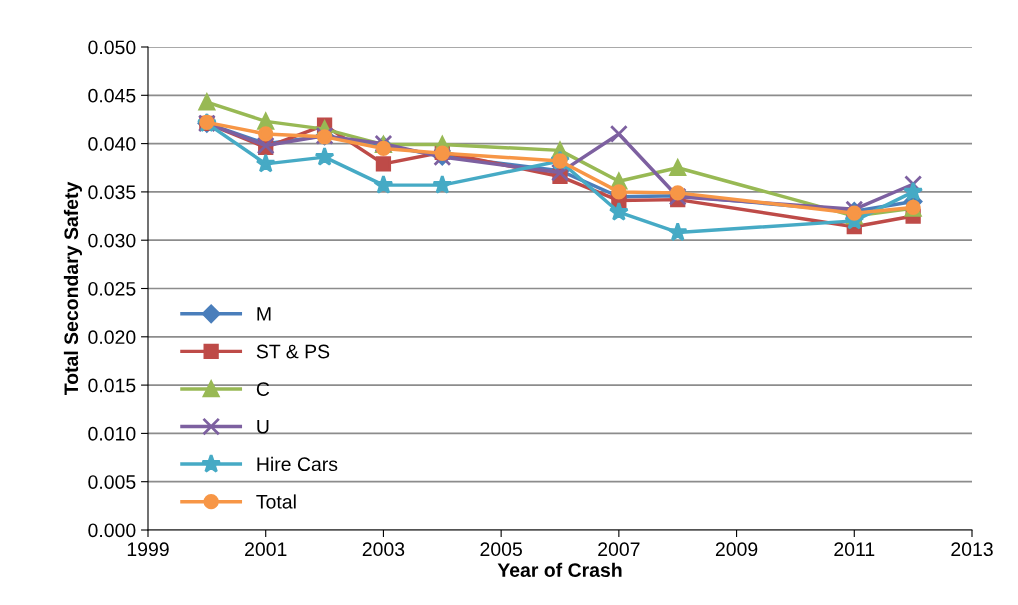 This screenshot has width=1018, height=605. Describe the element at coordinates (112, 530) in the screenshot. I see `y-tick-label: 0.000` at that location.